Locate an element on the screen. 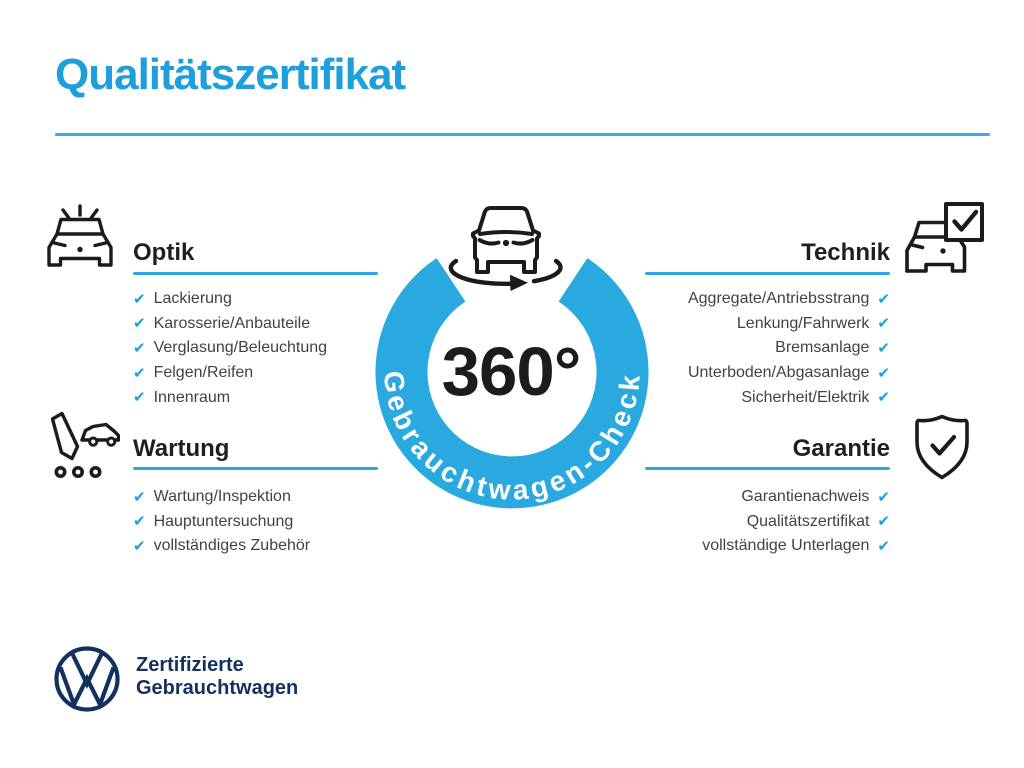 The height and width of the screenshot is (768, 1024). brand-name: Zertifizierte Gebrauchtwagen is located at coordinates (217, 677).